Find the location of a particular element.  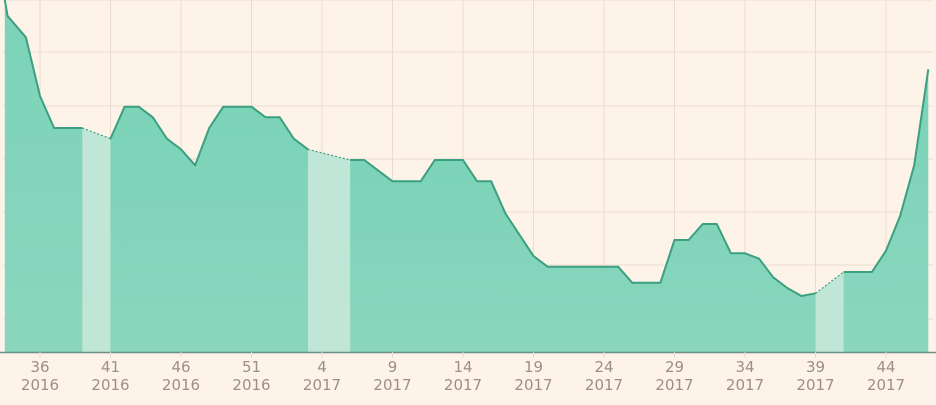

x-tick-week-label: 51 is located at coordinates (251, 367).